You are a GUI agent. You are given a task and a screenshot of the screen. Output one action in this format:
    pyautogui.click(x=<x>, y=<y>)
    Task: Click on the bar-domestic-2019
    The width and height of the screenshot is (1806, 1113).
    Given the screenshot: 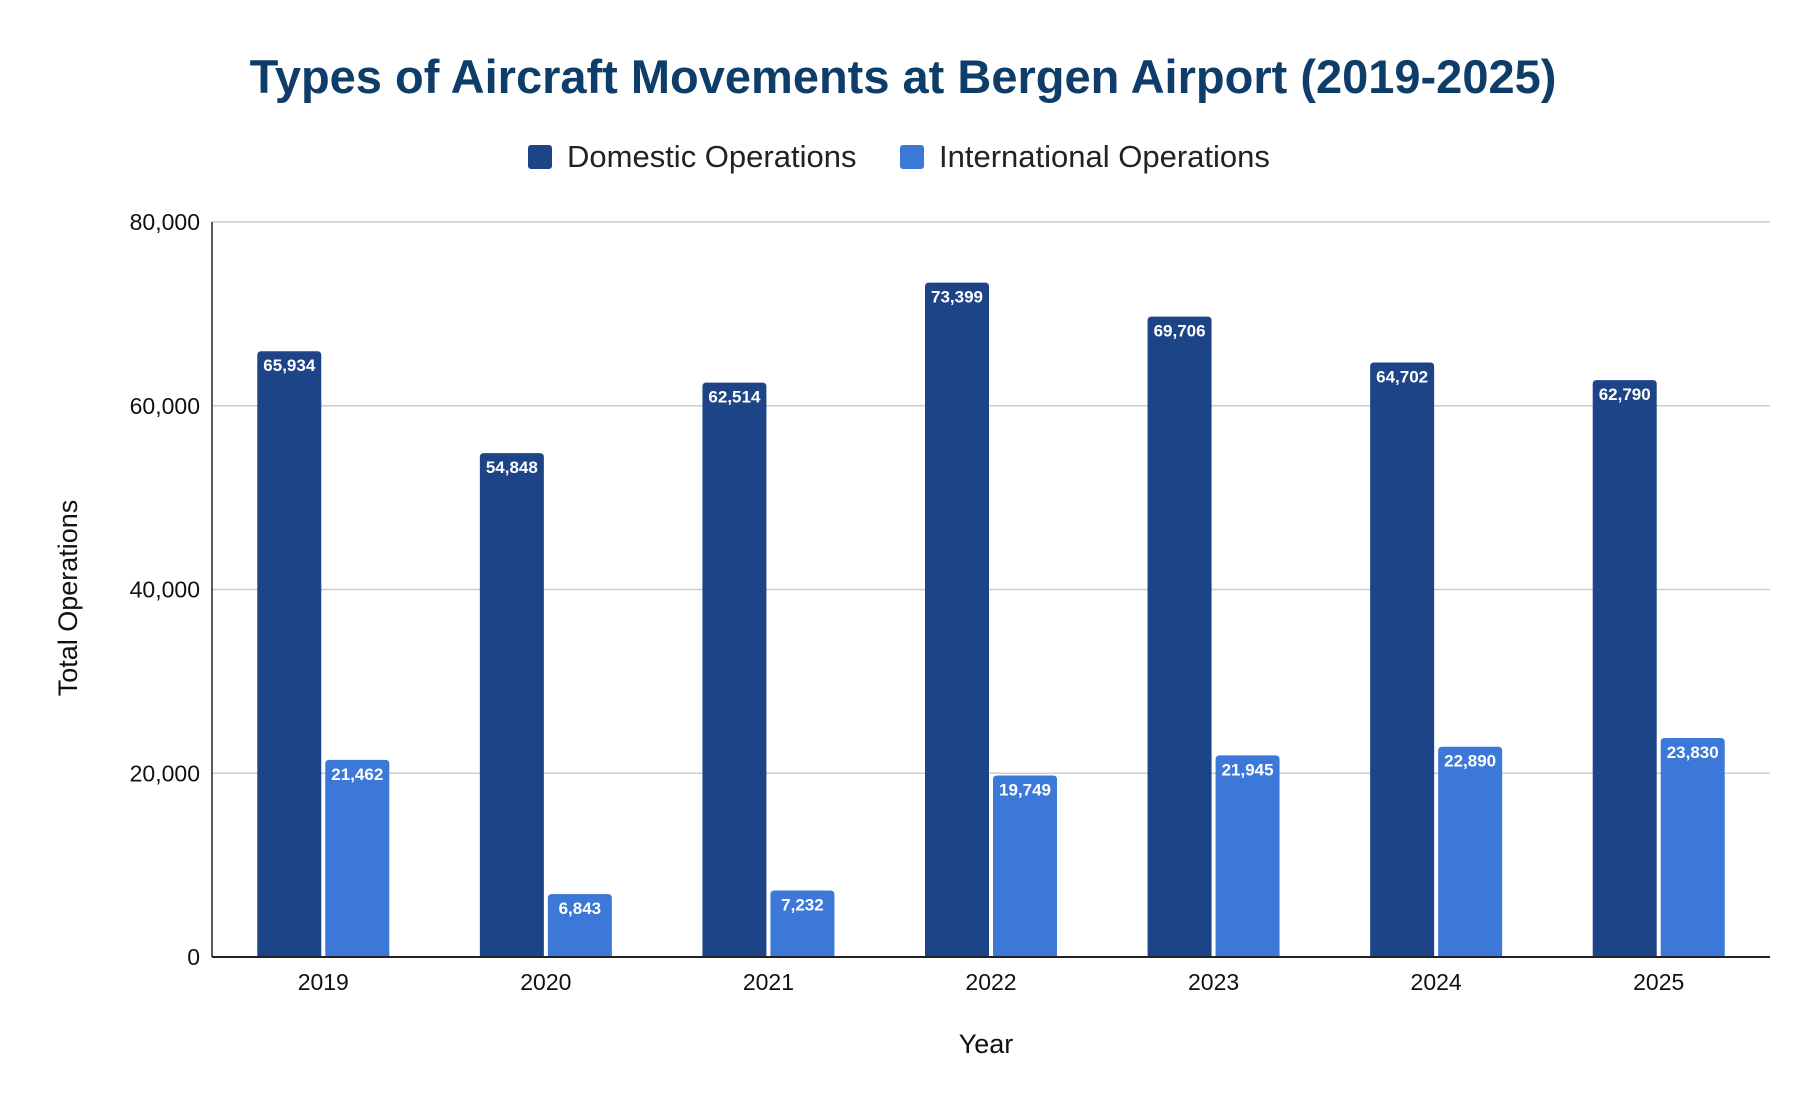 What is the action you would take?
    pyautogui.click(x=289, y=654)
    